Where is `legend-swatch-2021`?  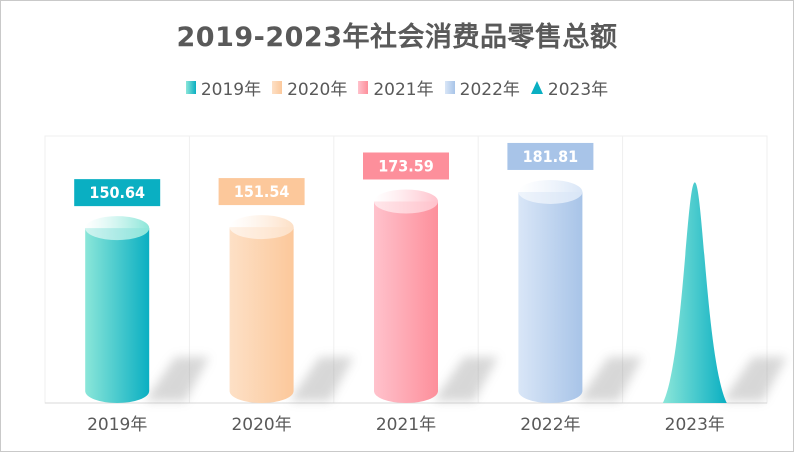 legend-swatch-2021 is located at coordinates (363, 87).